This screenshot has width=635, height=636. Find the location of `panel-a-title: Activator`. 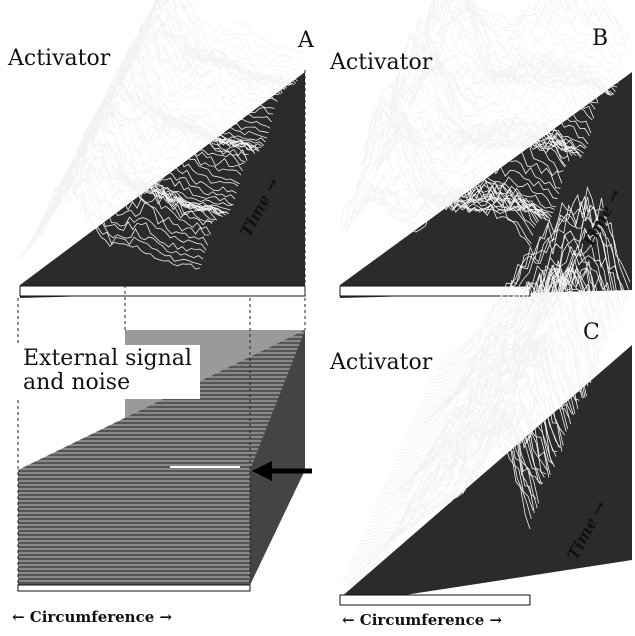

panel-a-title: Activator is located at coordinates (59, 58).